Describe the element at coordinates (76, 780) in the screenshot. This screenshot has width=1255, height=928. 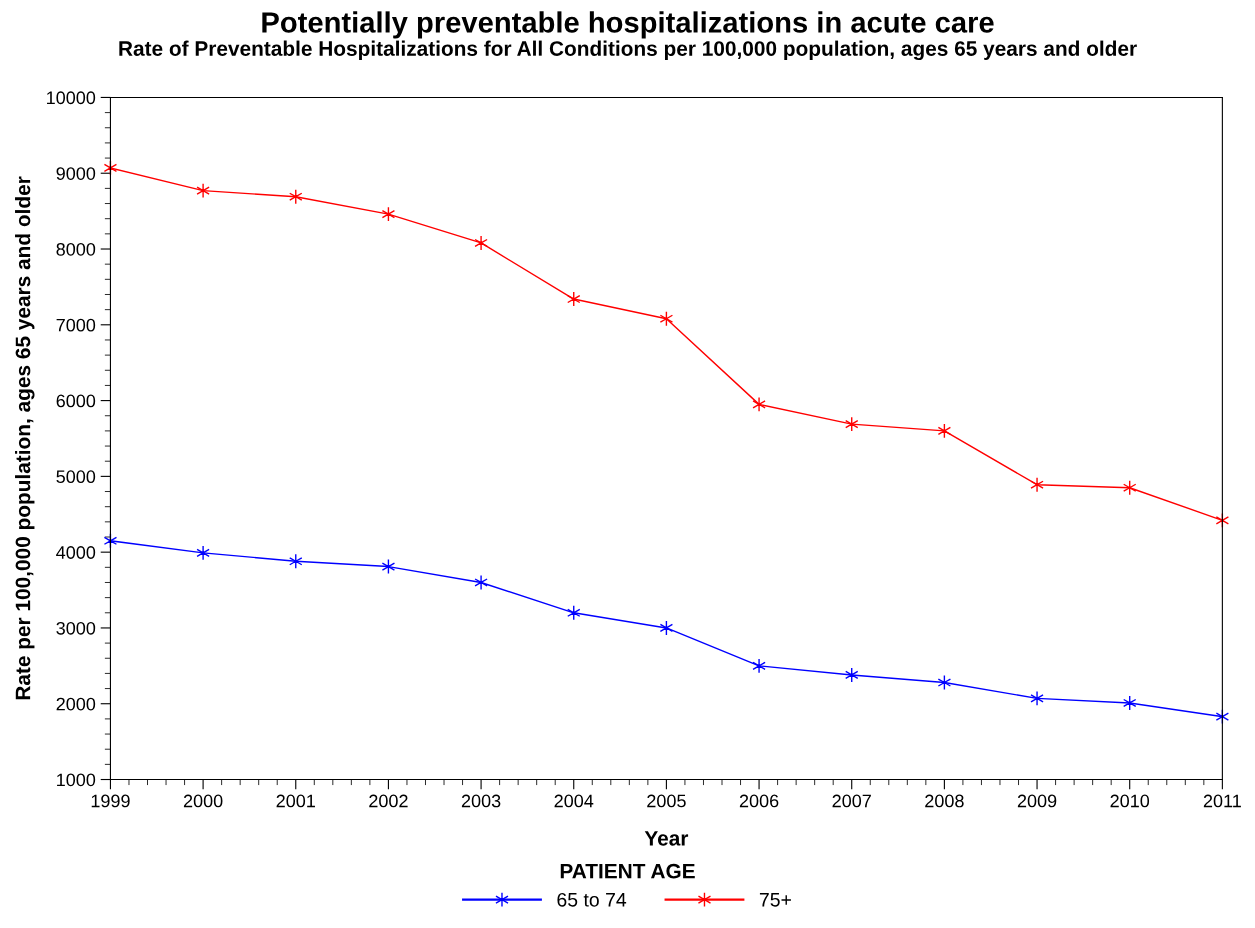
I see `y-tick-label: 1000` at that location.